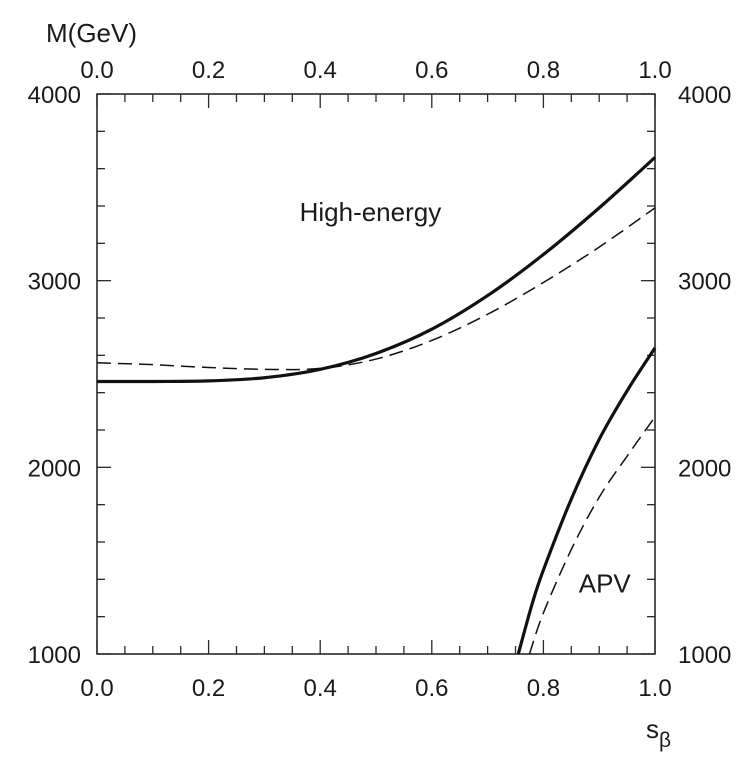 This screenshot has width=753, height=763. I want to click on x-tick-label-bottom: 0.2, so click(208, 688).